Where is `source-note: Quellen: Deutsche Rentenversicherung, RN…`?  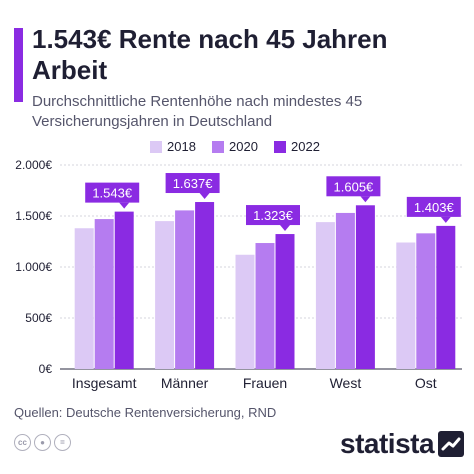
source-note: Quellen: Deutsche Rentenversicherung, RN… is located at coordinates (145, 412).